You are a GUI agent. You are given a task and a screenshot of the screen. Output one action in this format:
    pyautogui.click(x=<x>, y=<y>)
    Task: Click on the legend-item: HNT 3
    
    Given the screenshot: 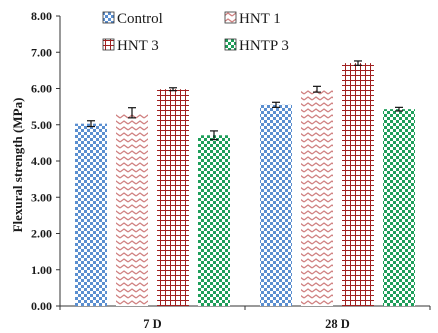 What is the action you would take?
    pyautogui.click(x=130, y=46)
    